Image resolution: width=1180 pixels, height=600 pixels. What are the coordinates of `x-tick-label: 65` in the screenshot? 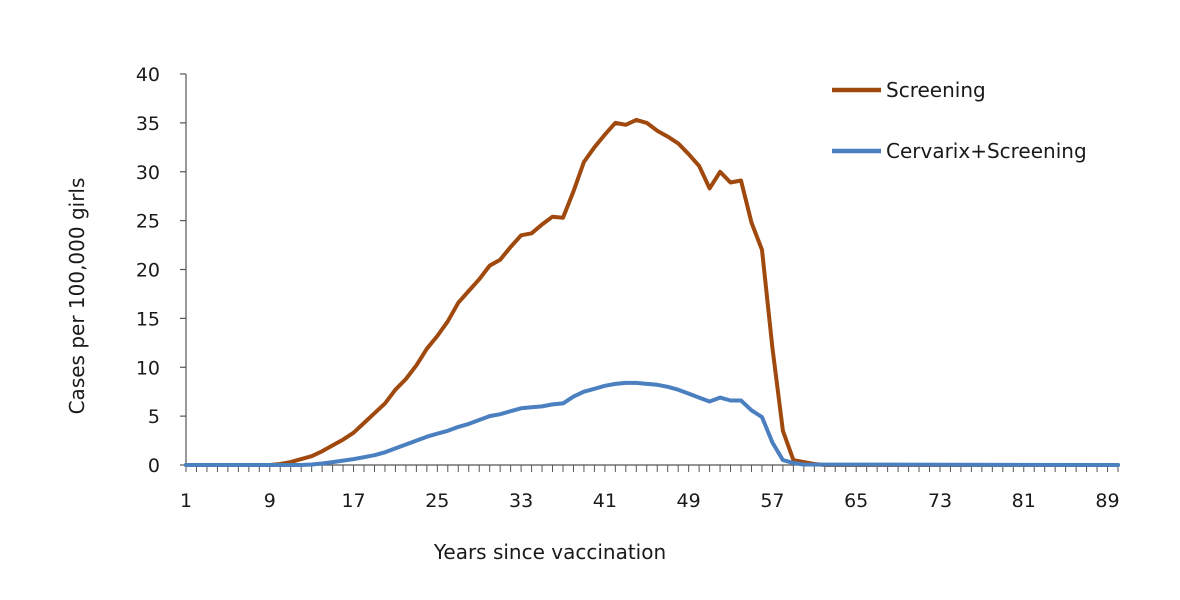 It's located at (856, 501).